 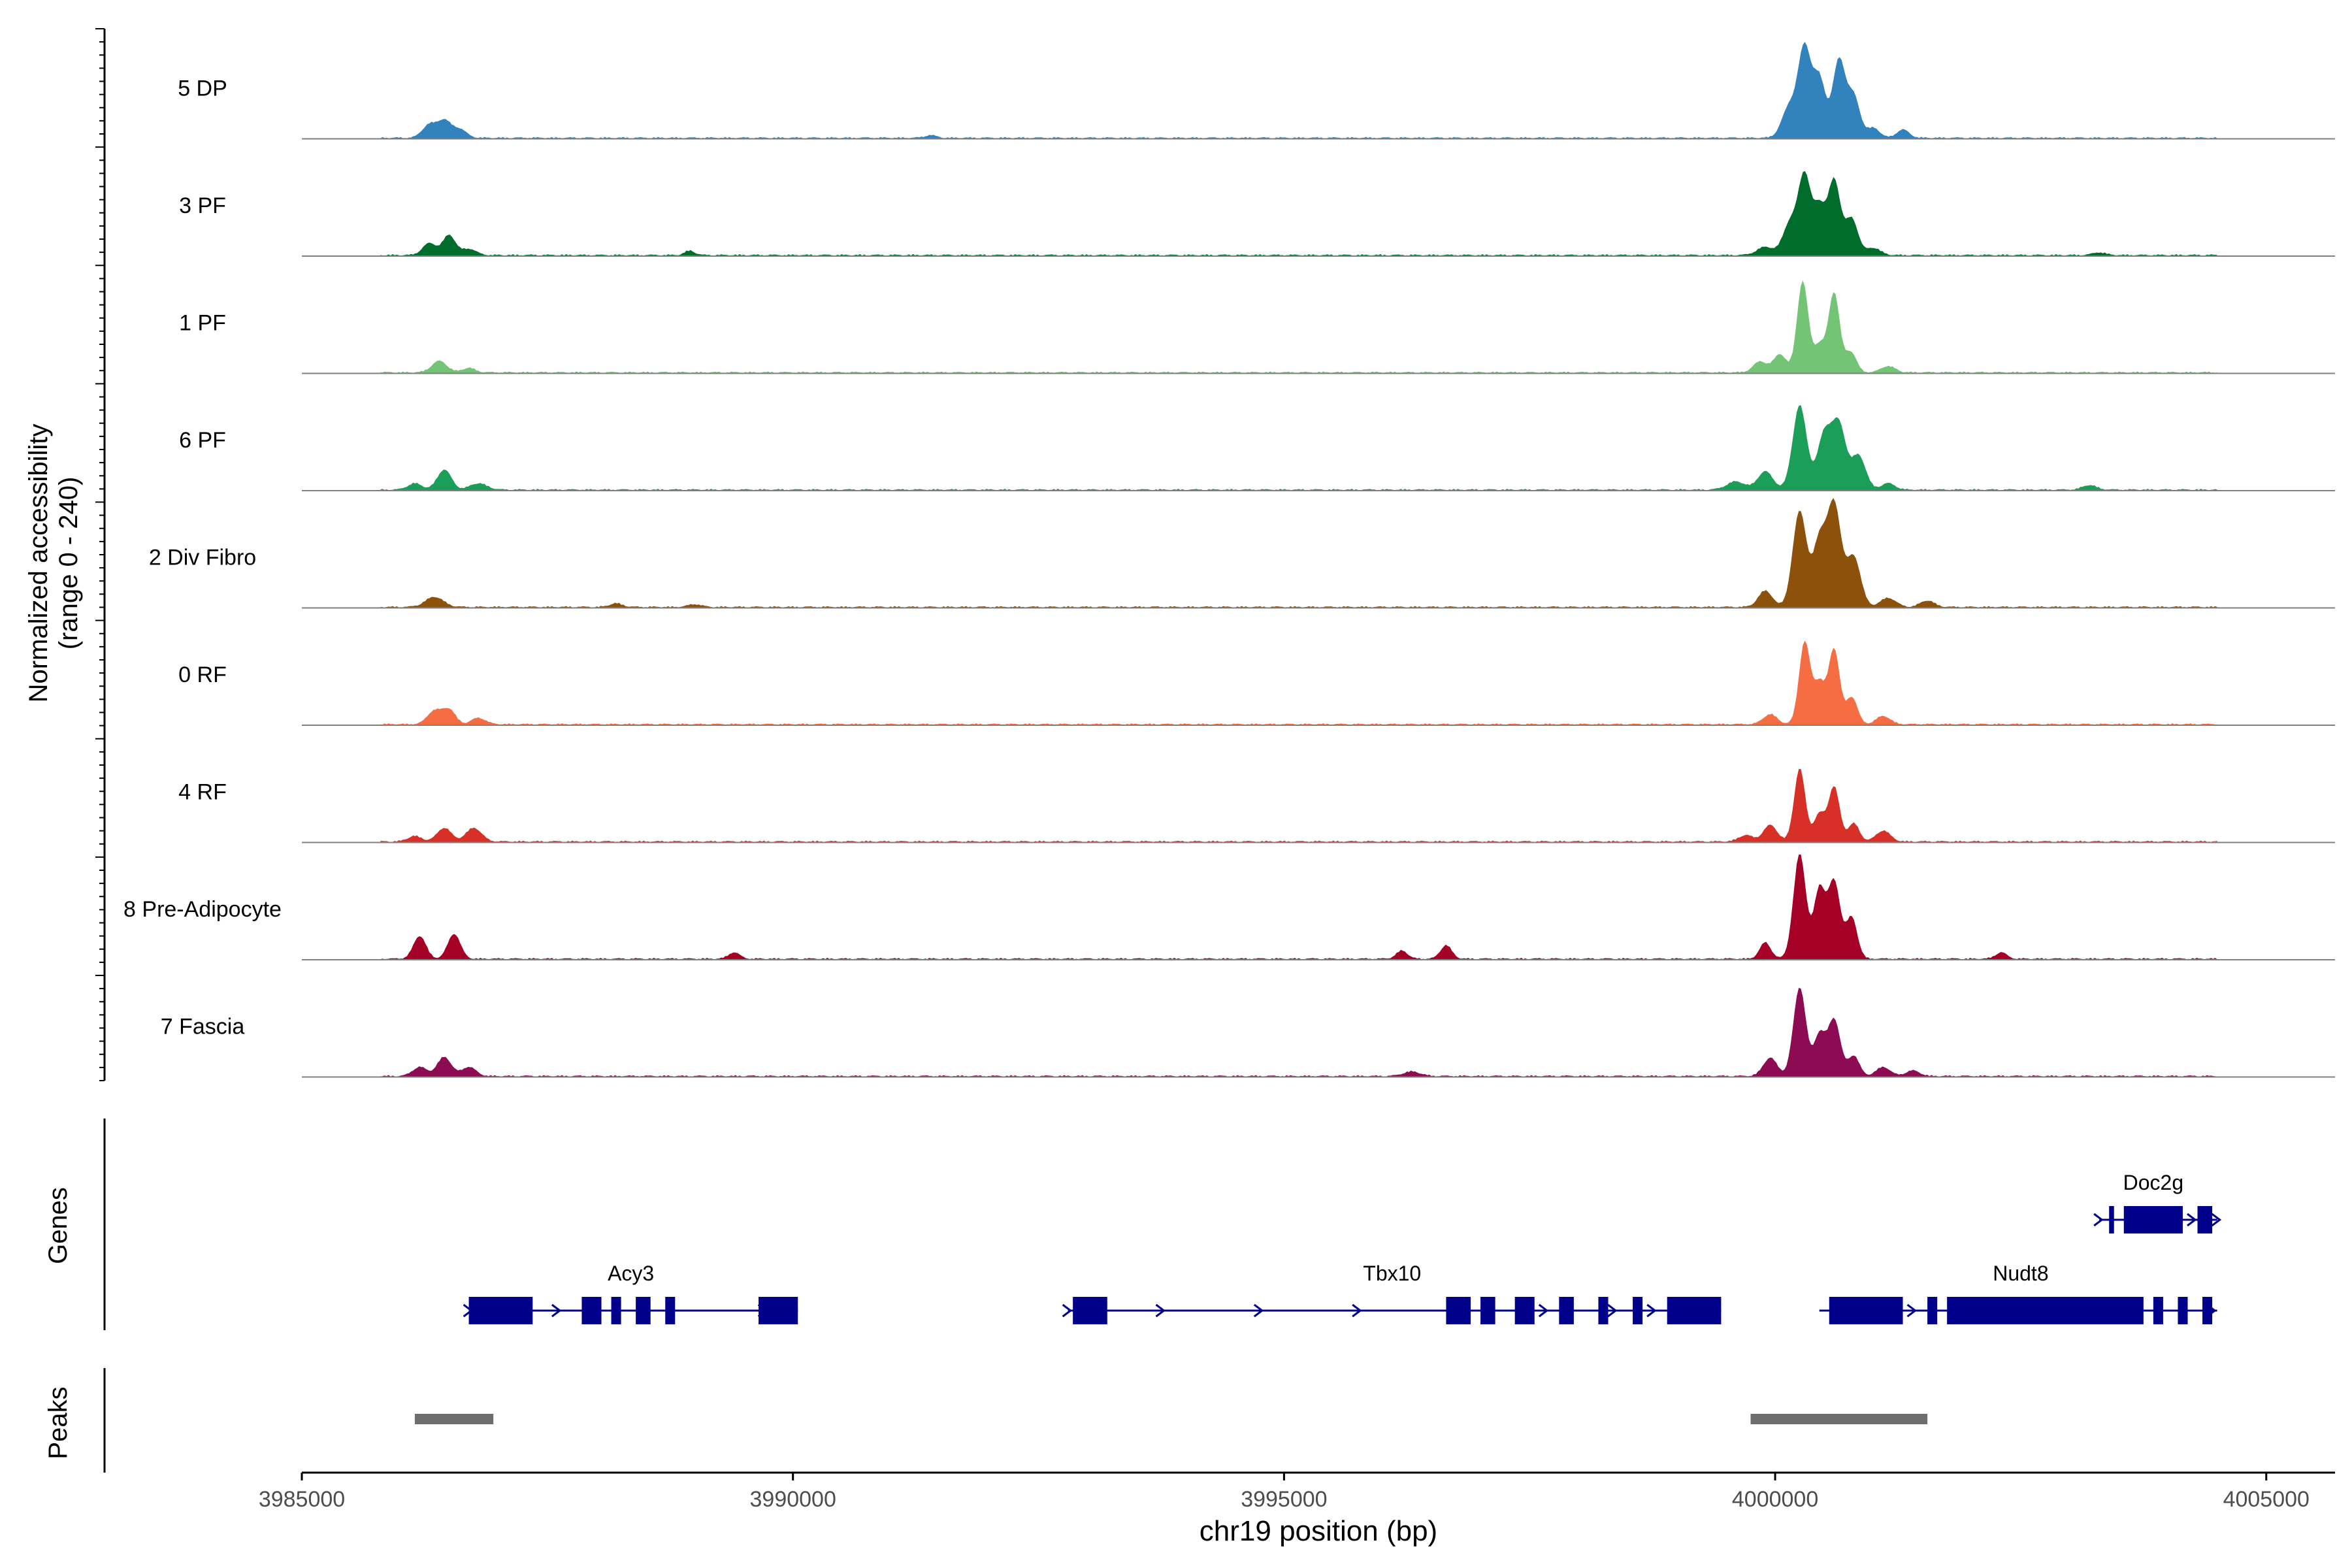 What do you see at coordinates (631, 1273) in the screenshot?
I see `gene-label: Acy3` at bounding box center [631, 1273].